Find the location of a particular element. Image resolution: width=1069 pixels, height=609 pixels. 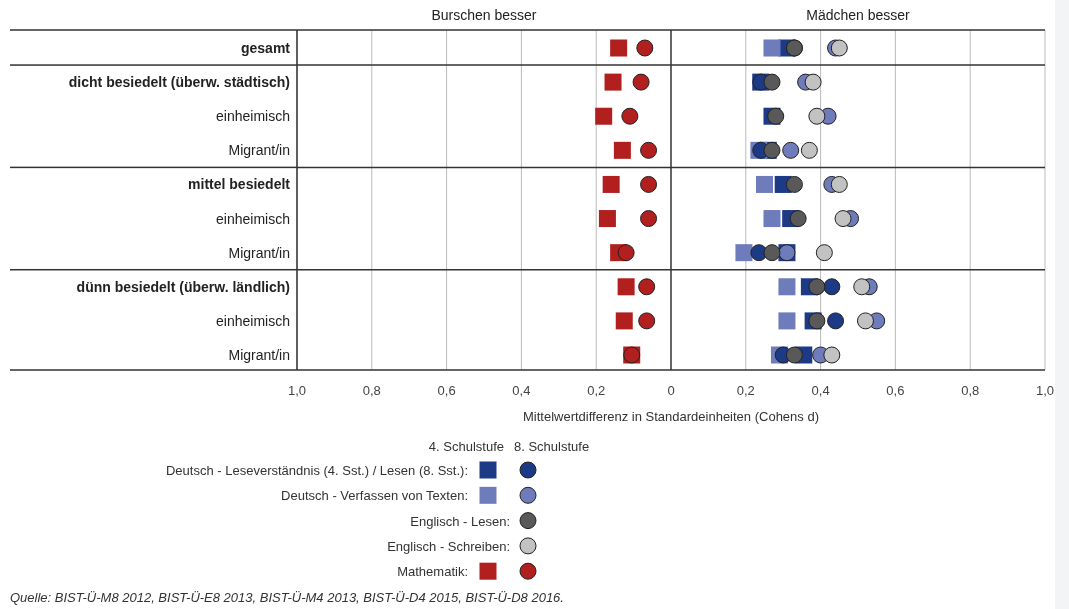

legend-label: Mathematik: is located at coordinates (432, 572).